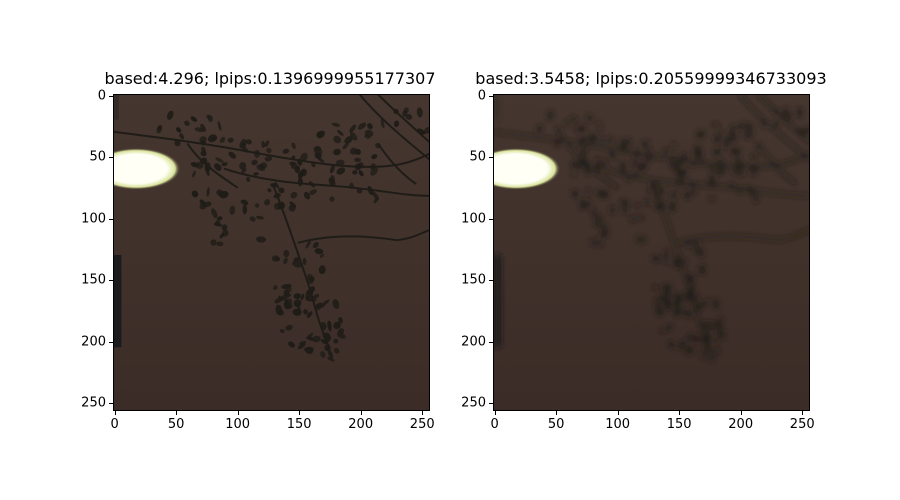 Image resolution: width=900 pixels, height=500 pixels. Describe the element at coordinates (270, 78) in the screenshot. I see `panel-1-title: based:4.296; lpips:0.1396999955177307` at that location.